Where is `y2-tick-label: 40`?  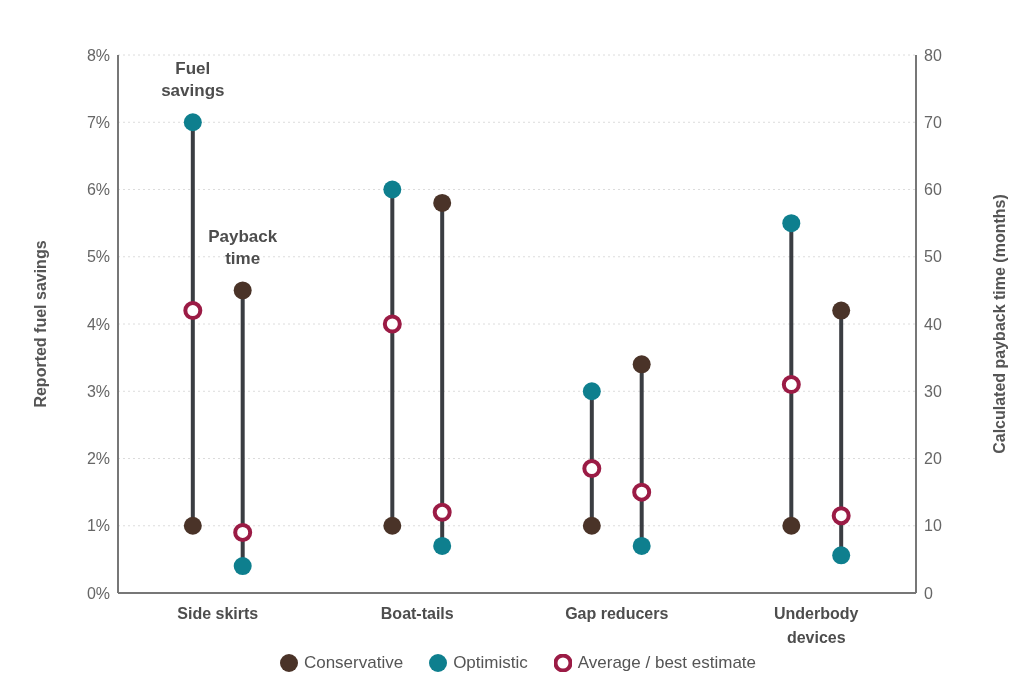 y2-tick-label: 40 is located at coordinates (933, 324).